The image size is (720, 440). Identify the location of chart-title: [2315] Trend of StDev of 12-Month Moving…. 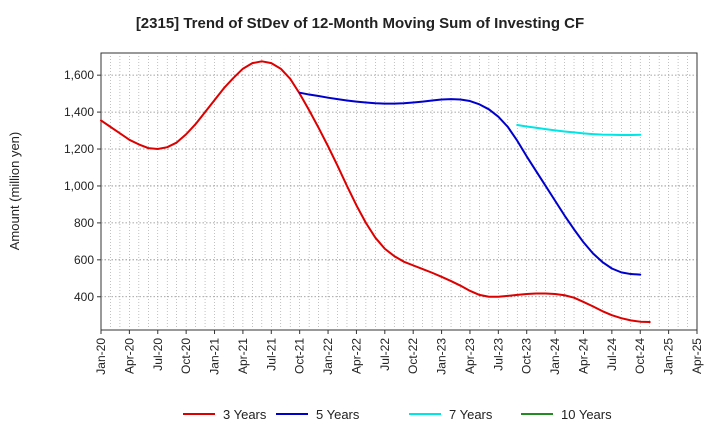
(360, 23).